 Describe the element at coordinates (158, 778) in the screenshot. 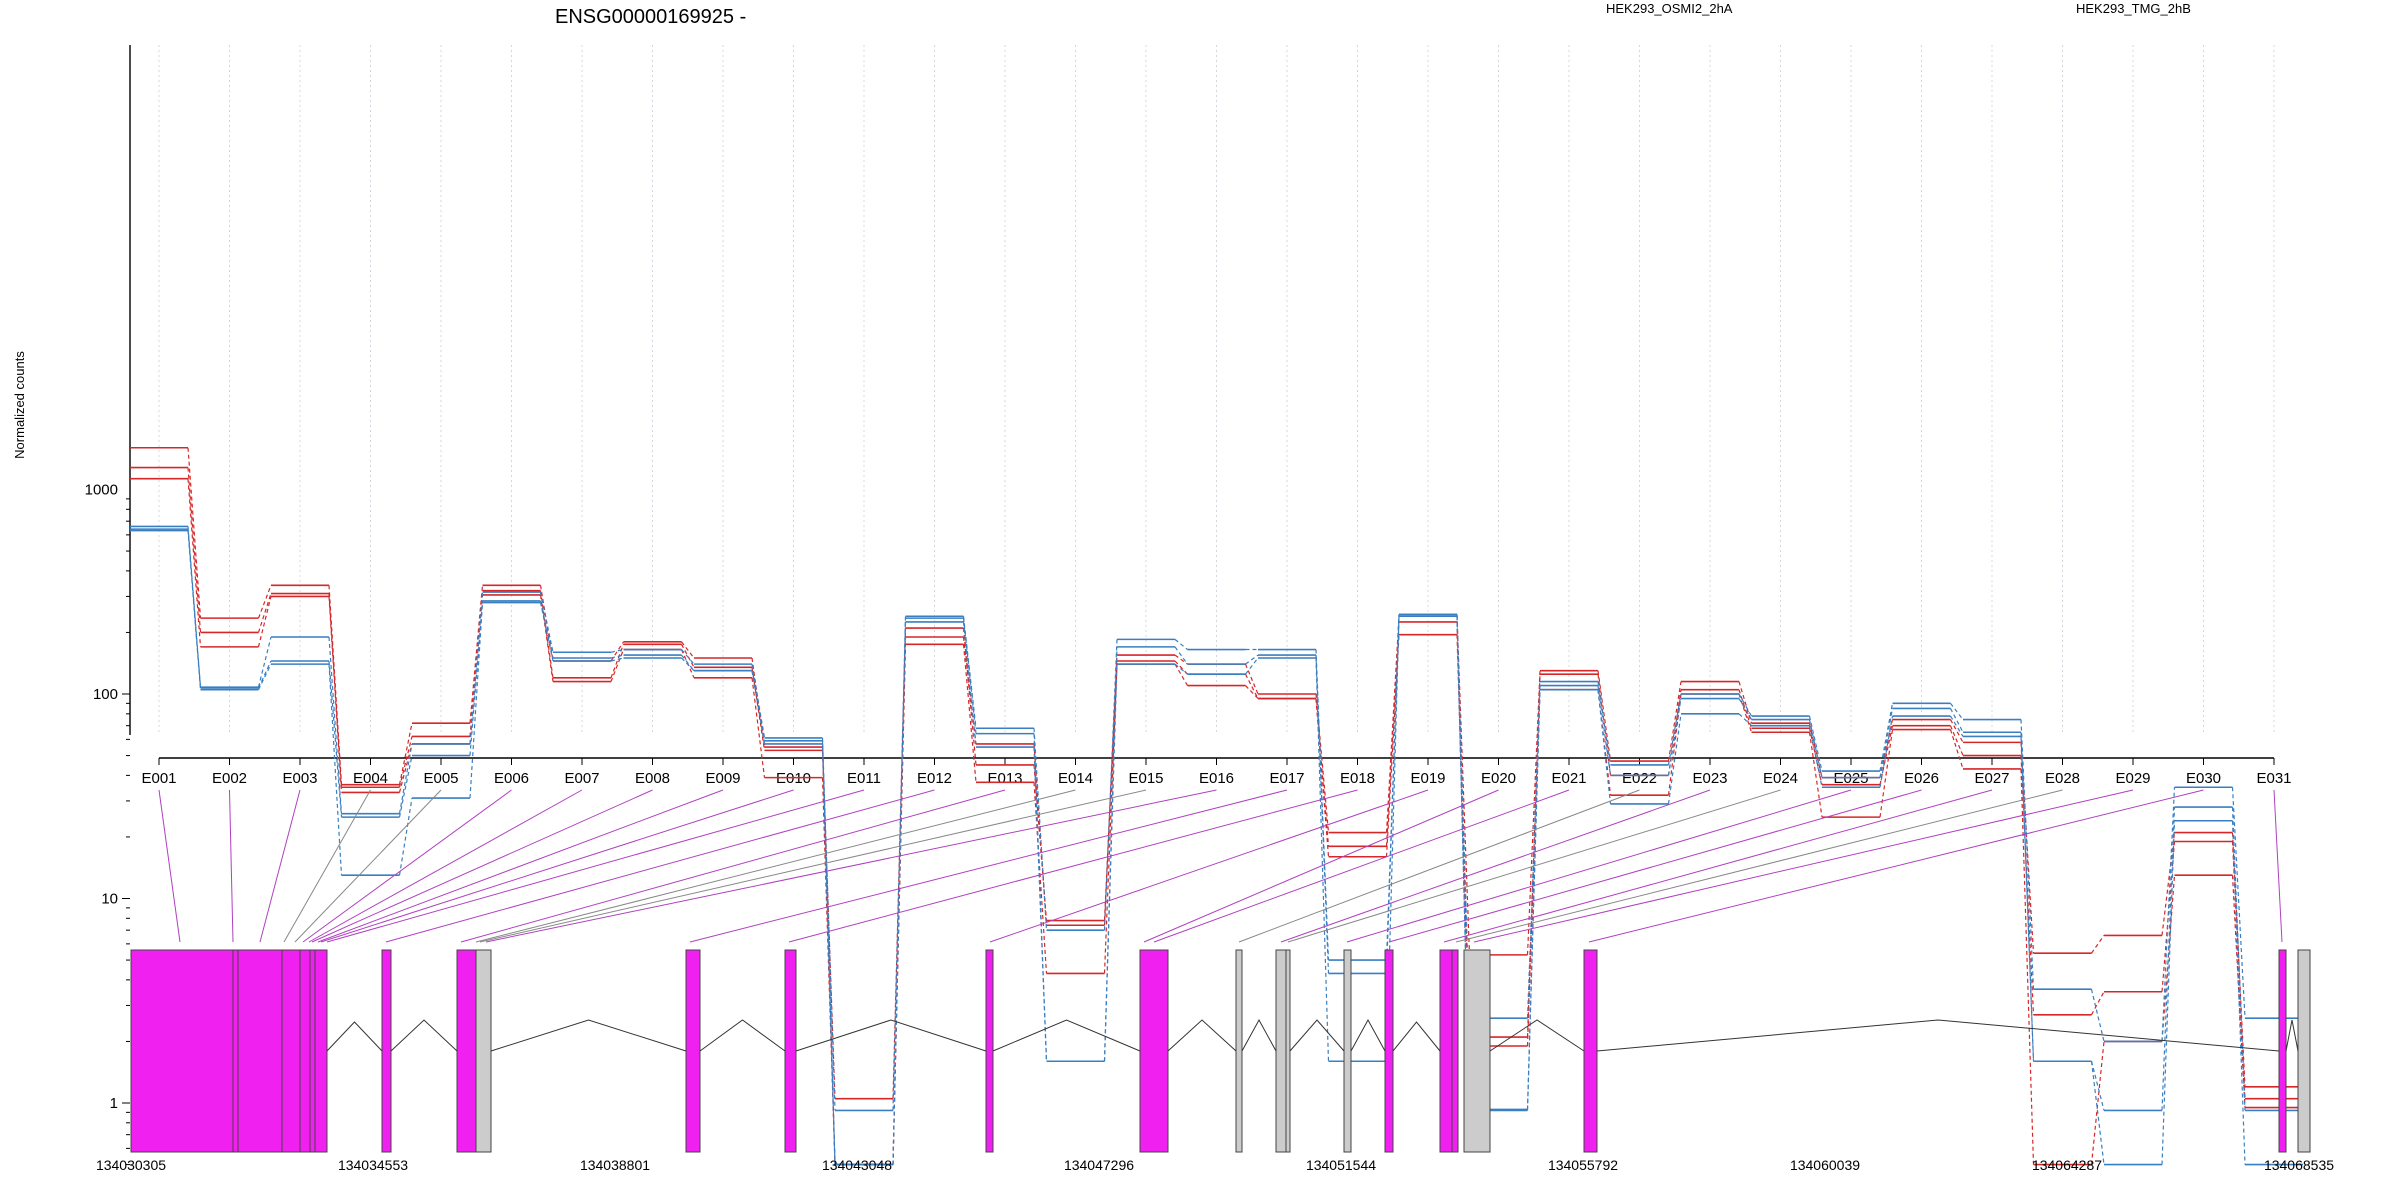

I see `x-tick-label: E001` at that location.